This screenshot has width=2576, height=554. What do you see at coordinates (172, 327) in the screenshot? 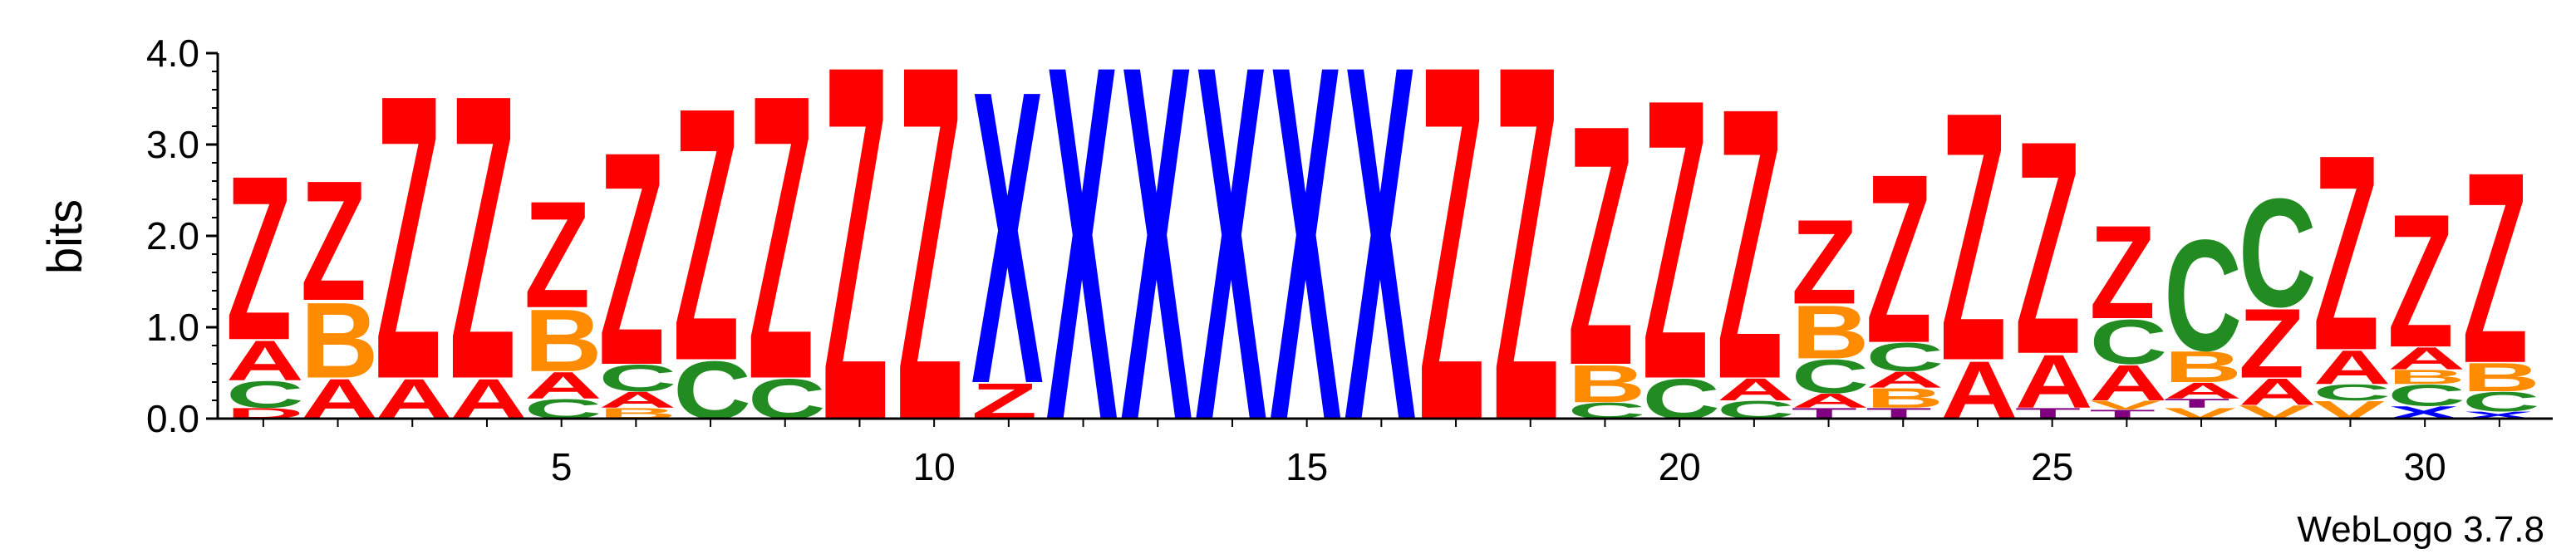
I see `y-tick-label: 1.0` at bounding box center [172, 327].